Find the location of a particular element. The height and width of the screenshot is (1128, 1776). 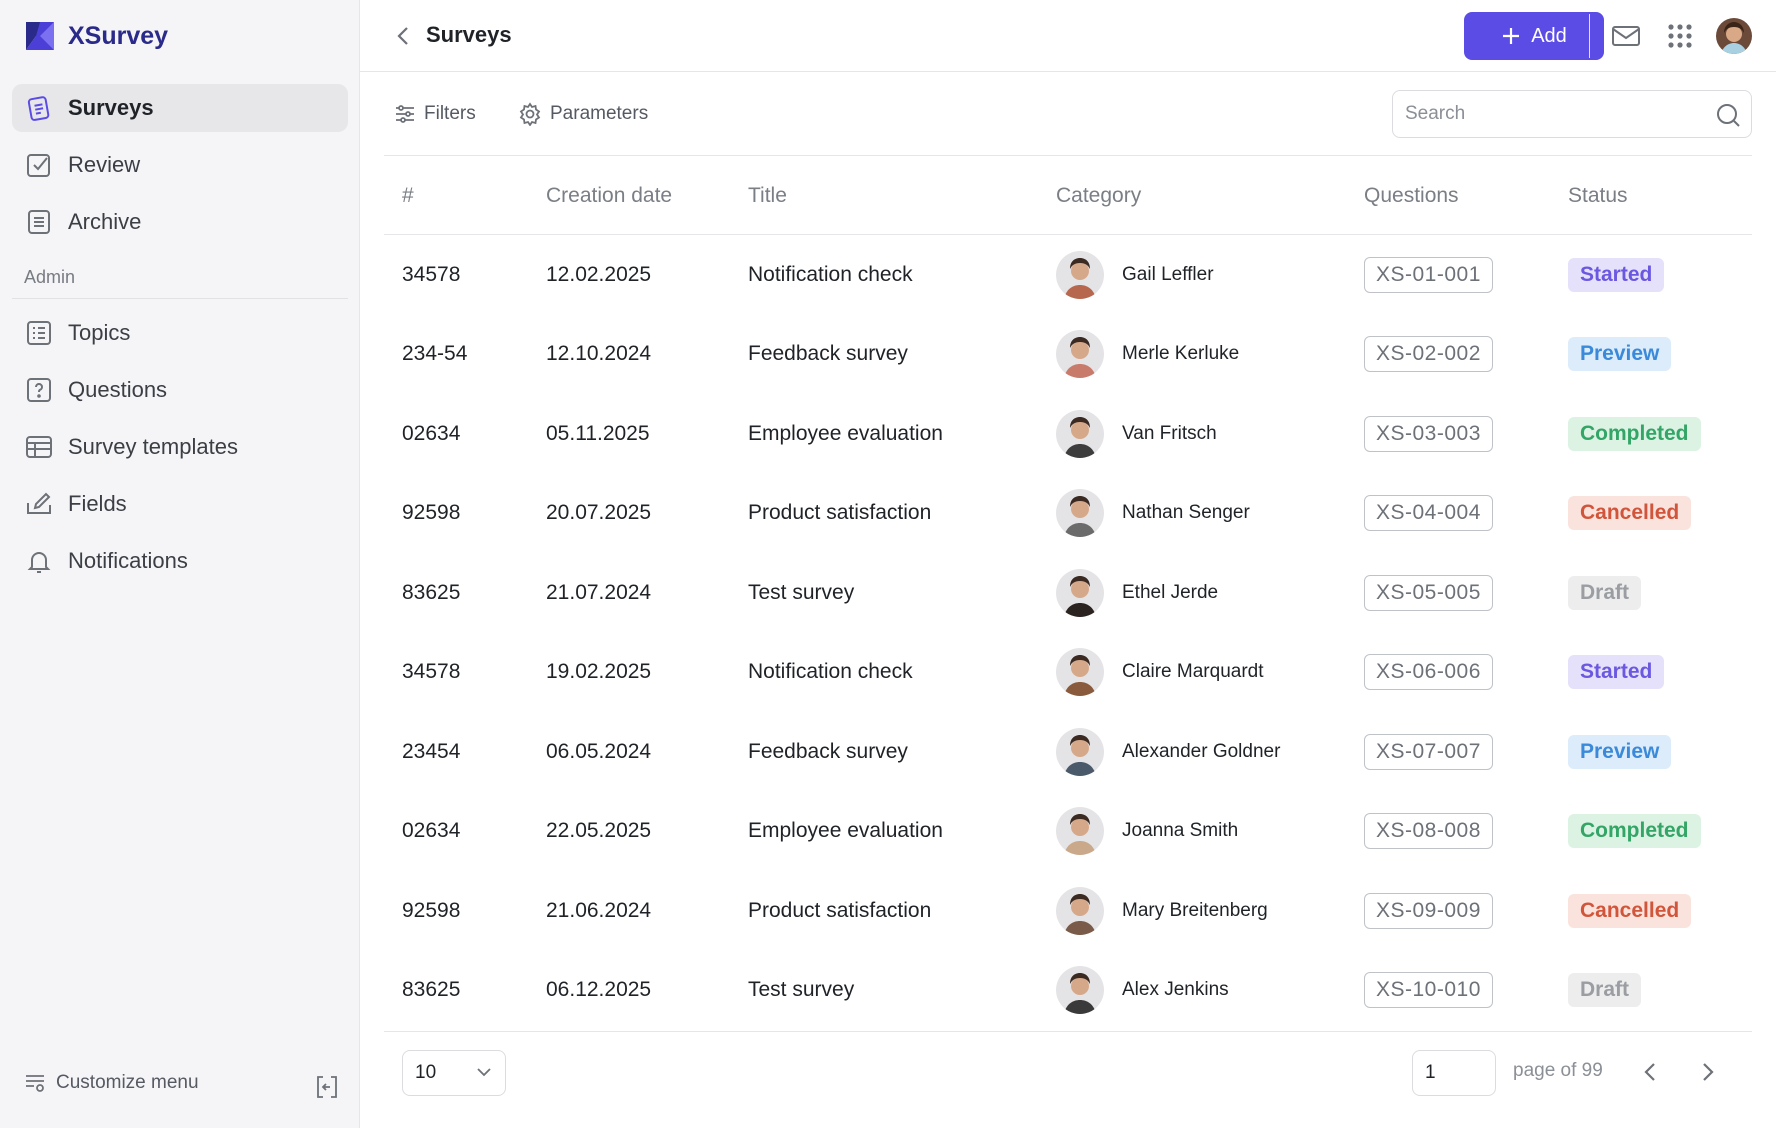

apps-button is located at coordinates (1680, 36).